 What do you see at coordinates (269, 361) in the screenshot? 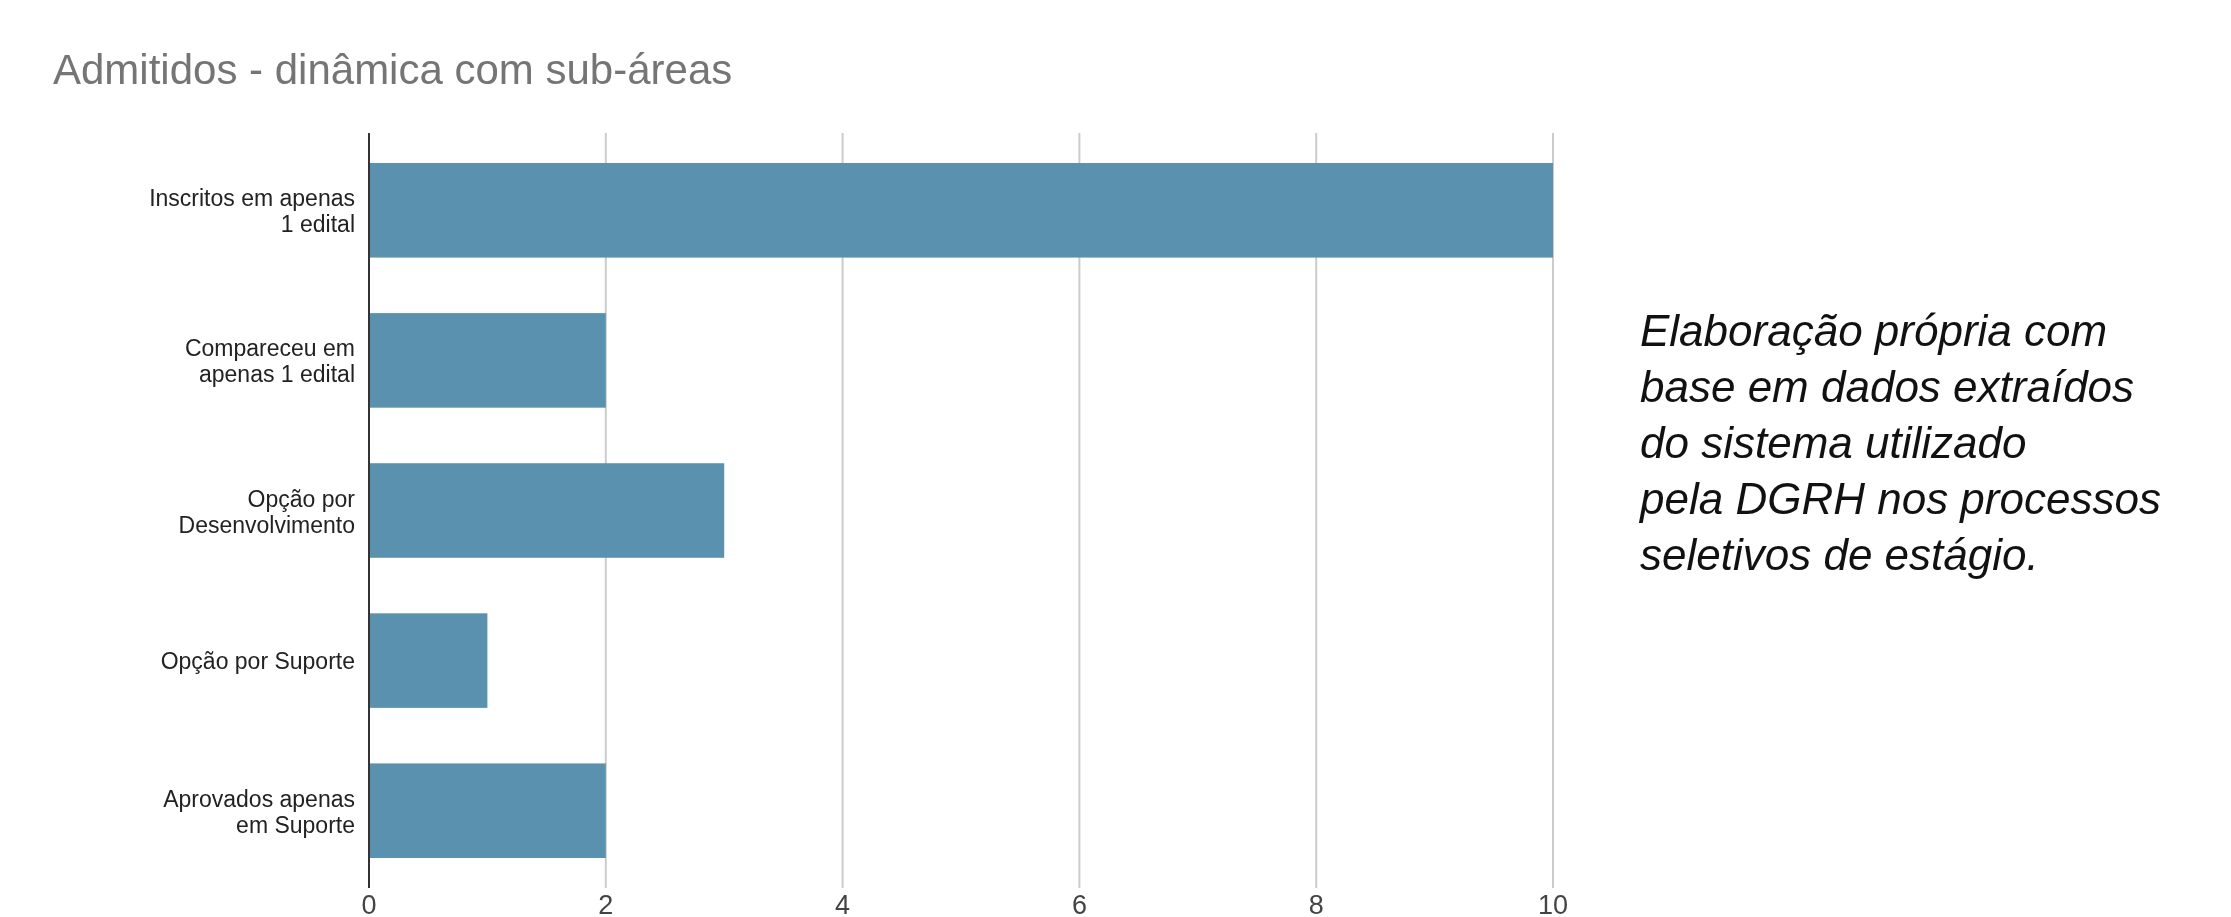
I see `y-tick-label: Compareceu em apenas 1 edital` at bounding box center [269, 361].